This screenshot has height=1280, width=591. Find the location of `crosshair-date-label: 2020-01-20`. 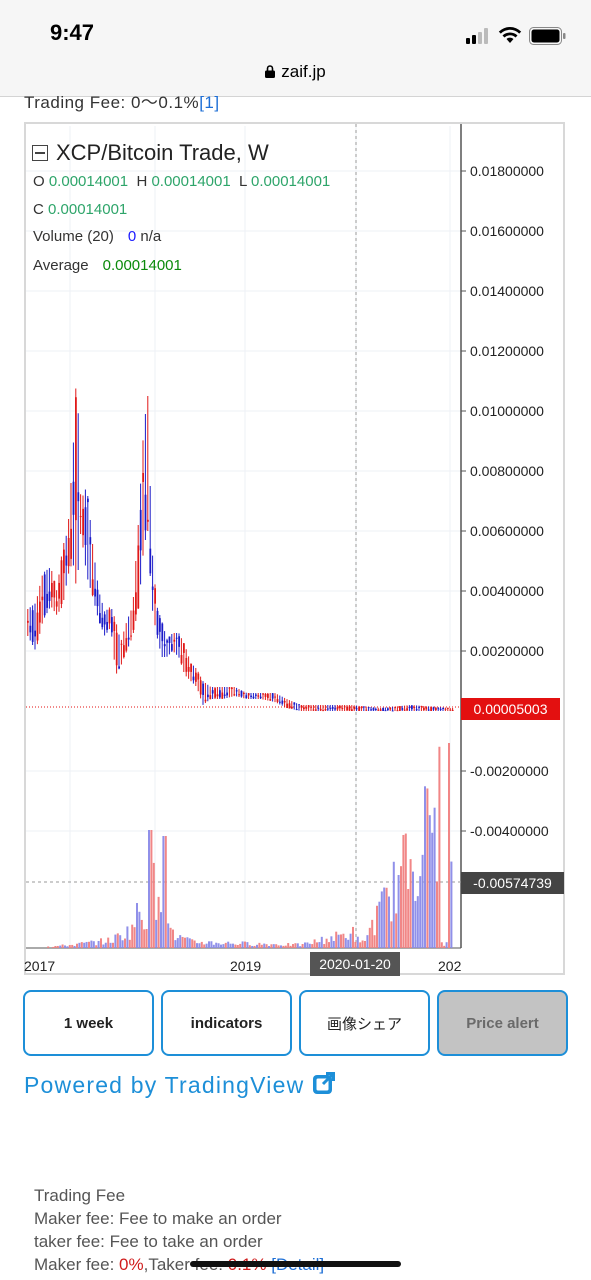

crosshair-date-label: 2020-01-20 is located at coordinates (355, 964).